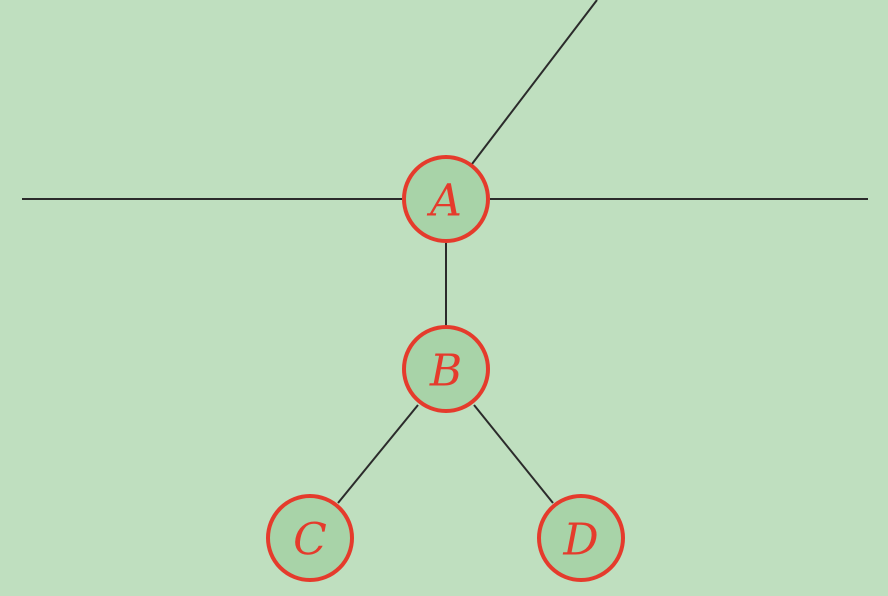 The width and height of the screenshot is (888, 596). I want to click on node-a-circle, so click(446, 199).